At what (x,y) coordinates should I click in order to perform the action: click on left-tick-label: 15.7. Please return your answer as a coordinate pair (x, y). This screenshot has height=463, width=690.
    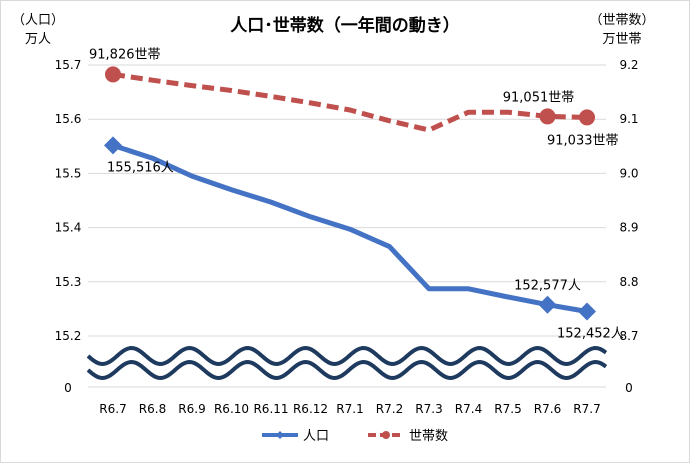
    Looking at the image, I should click on (68, 65).